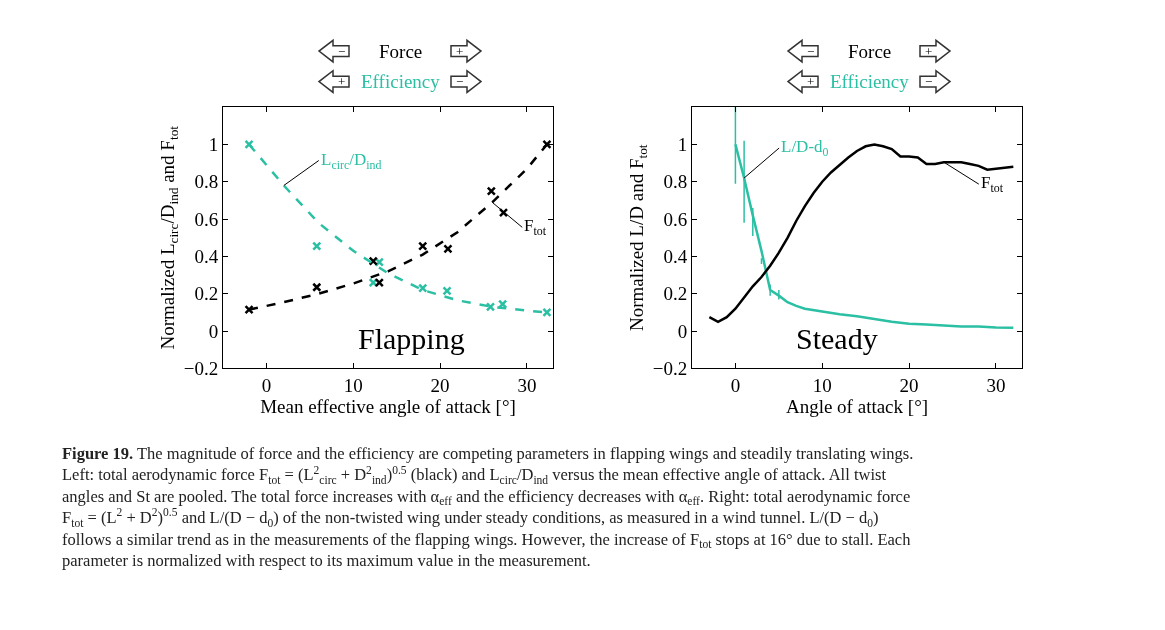  Describe the element at coordinates (488, 507) in the screenshot. I see `text: Figure 19. The magnitude of force and the efficiency are competing parameters in flapping wings and steadily translating wings. Left: total aerodynamic force F$_{tot}$ = (L$^{2}$$_{circ}$ + D$^{2}$$_{ind}$)$^{0.5}$ (black) and L$_{circ}$/D$_{ind}$ versus the mean effective angle of attack. All twist angles and St are pooled. The total force increases with α$_{eff}$ and the efficiency decreases with α$_{eff}$. Right: total aerodynamic force F$_{tot}$ = (L$^{2}$ + D$^{2}$)$^{0.5}$ and L/(D − d$_{0}$) of the non-twisted wing under steady conditions, as measured in a wind tunnel. L/(D − d$_{0}$) follows a similar trend as in the measurements of the flapping wings. However, the increase of F$_{tot}$ stops at 16° due to stall. Each parameter is normalized with respect to its maximum value in the measurement.` at that location.